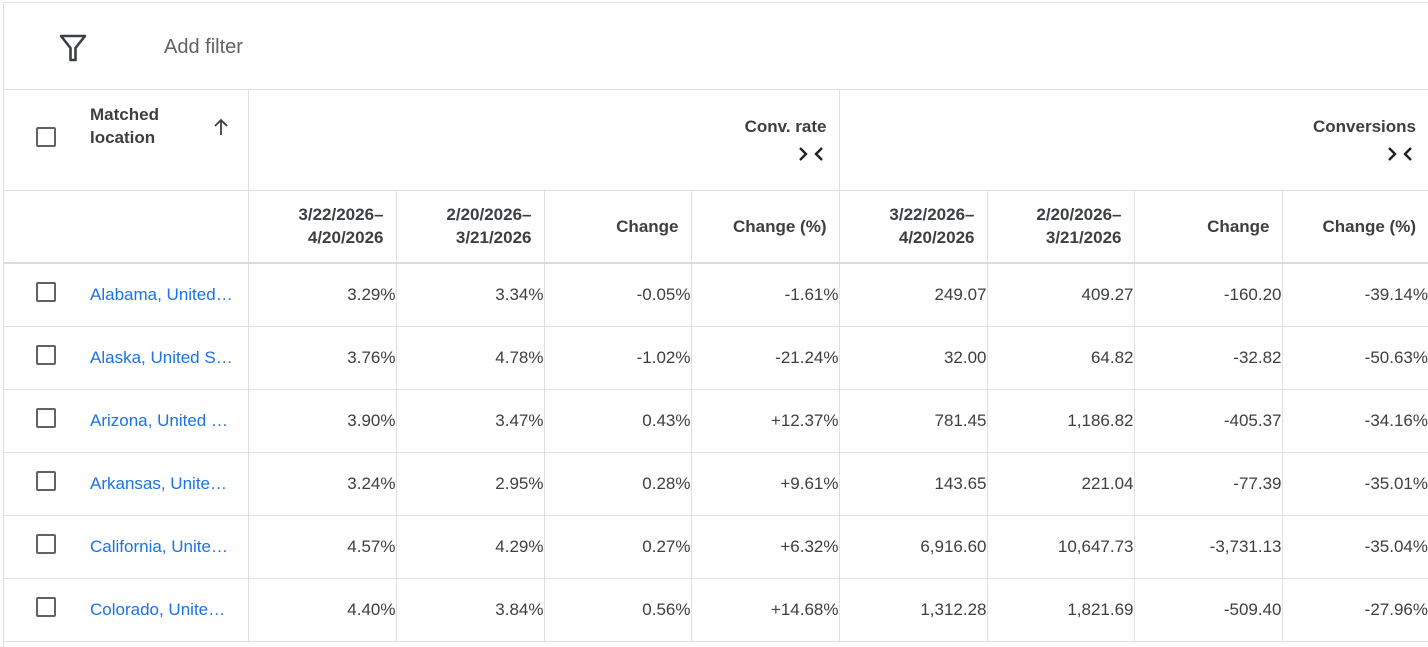  I want to click on cell-change-percent: +14.68%, so click(765, 610).